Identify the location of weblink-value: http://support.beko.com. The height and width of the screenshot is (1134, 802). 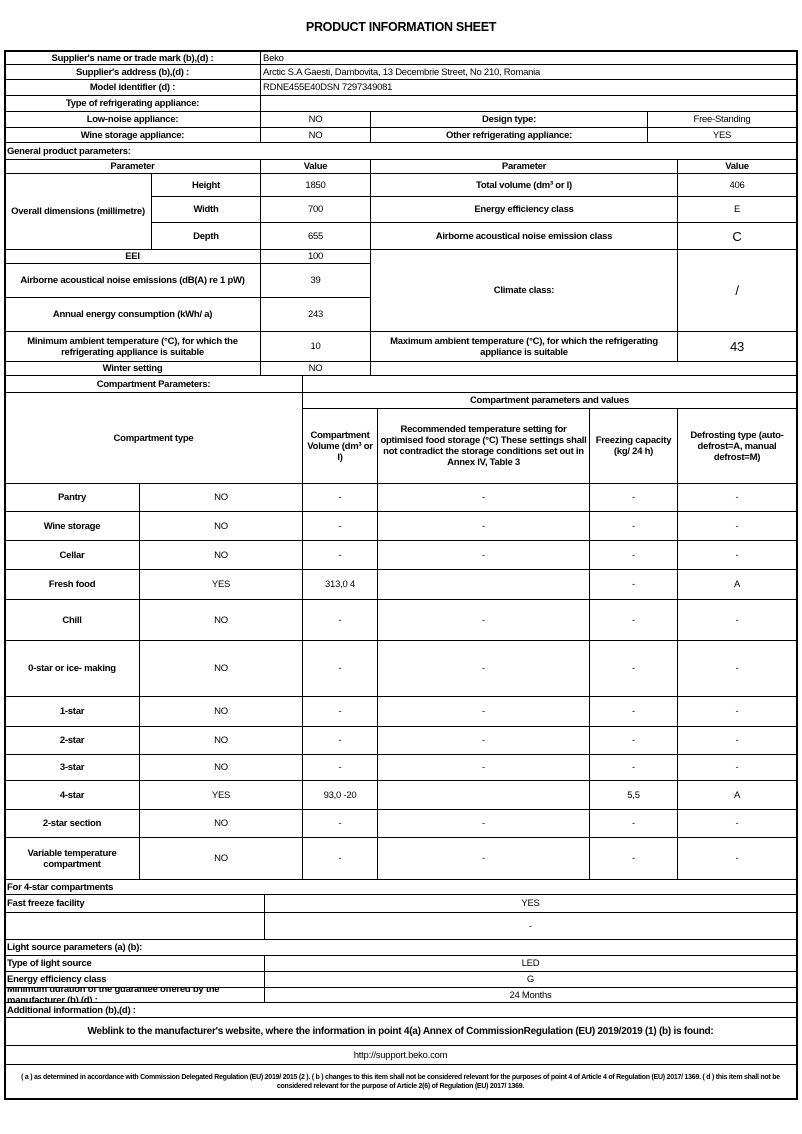
(400, 1055).